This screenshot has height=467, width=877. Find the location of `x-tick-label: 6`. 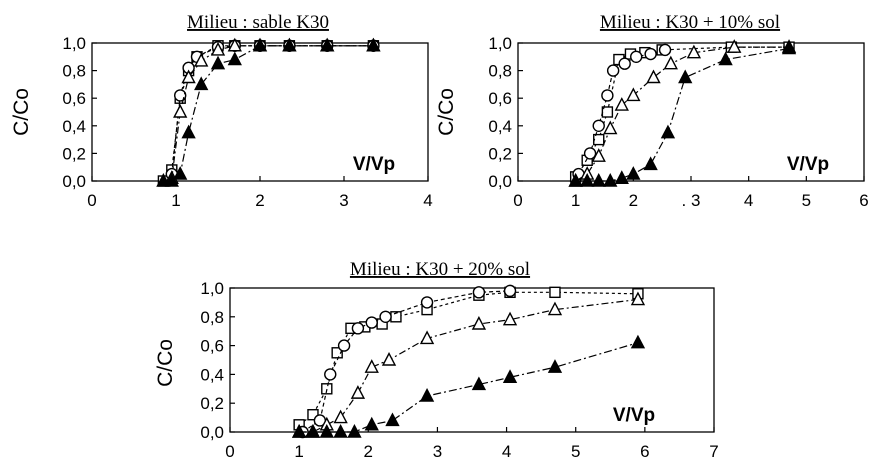

x-tick-label: 6 is located at coordinates (644, 451).